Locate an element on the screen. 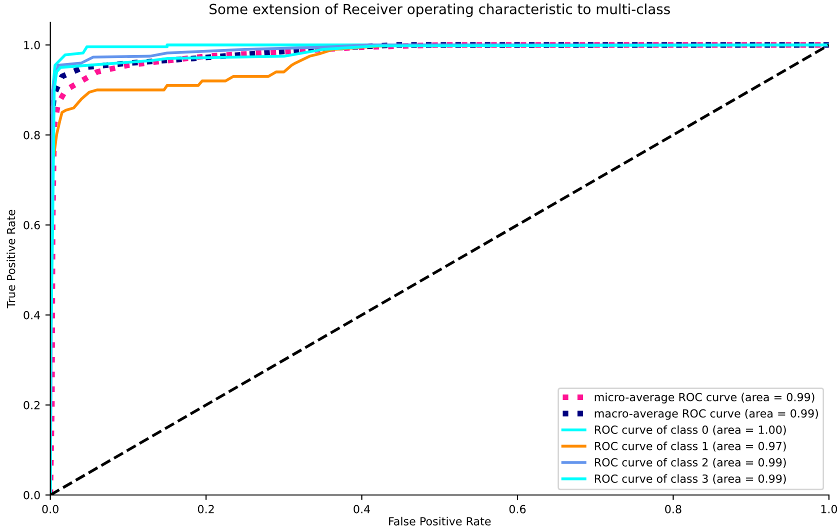 This screenshot has height=528, width=839. x-axis-title: False Positive Rate is located at coordinates (440, 521).